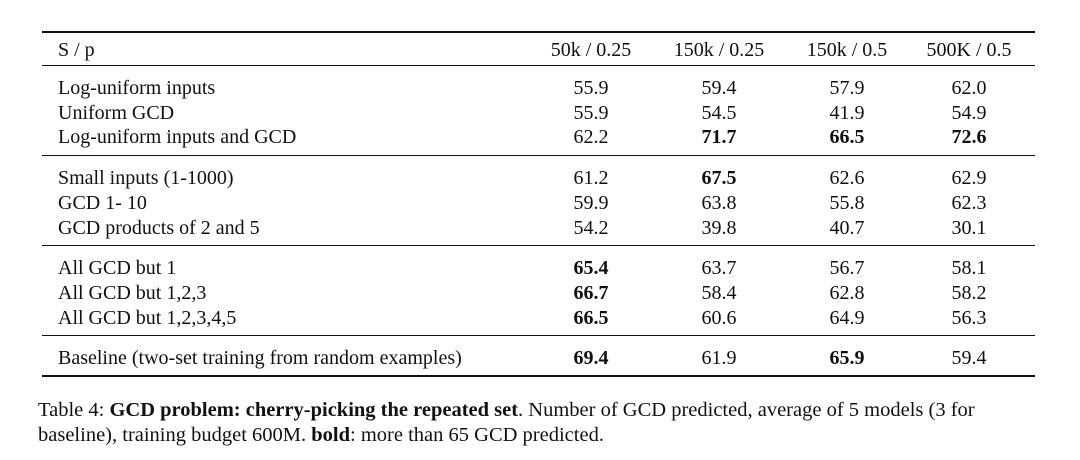 This screenshot has height=460, width=1080. I want to click on header-cell: 150k / 0.25, so click(719, 50).